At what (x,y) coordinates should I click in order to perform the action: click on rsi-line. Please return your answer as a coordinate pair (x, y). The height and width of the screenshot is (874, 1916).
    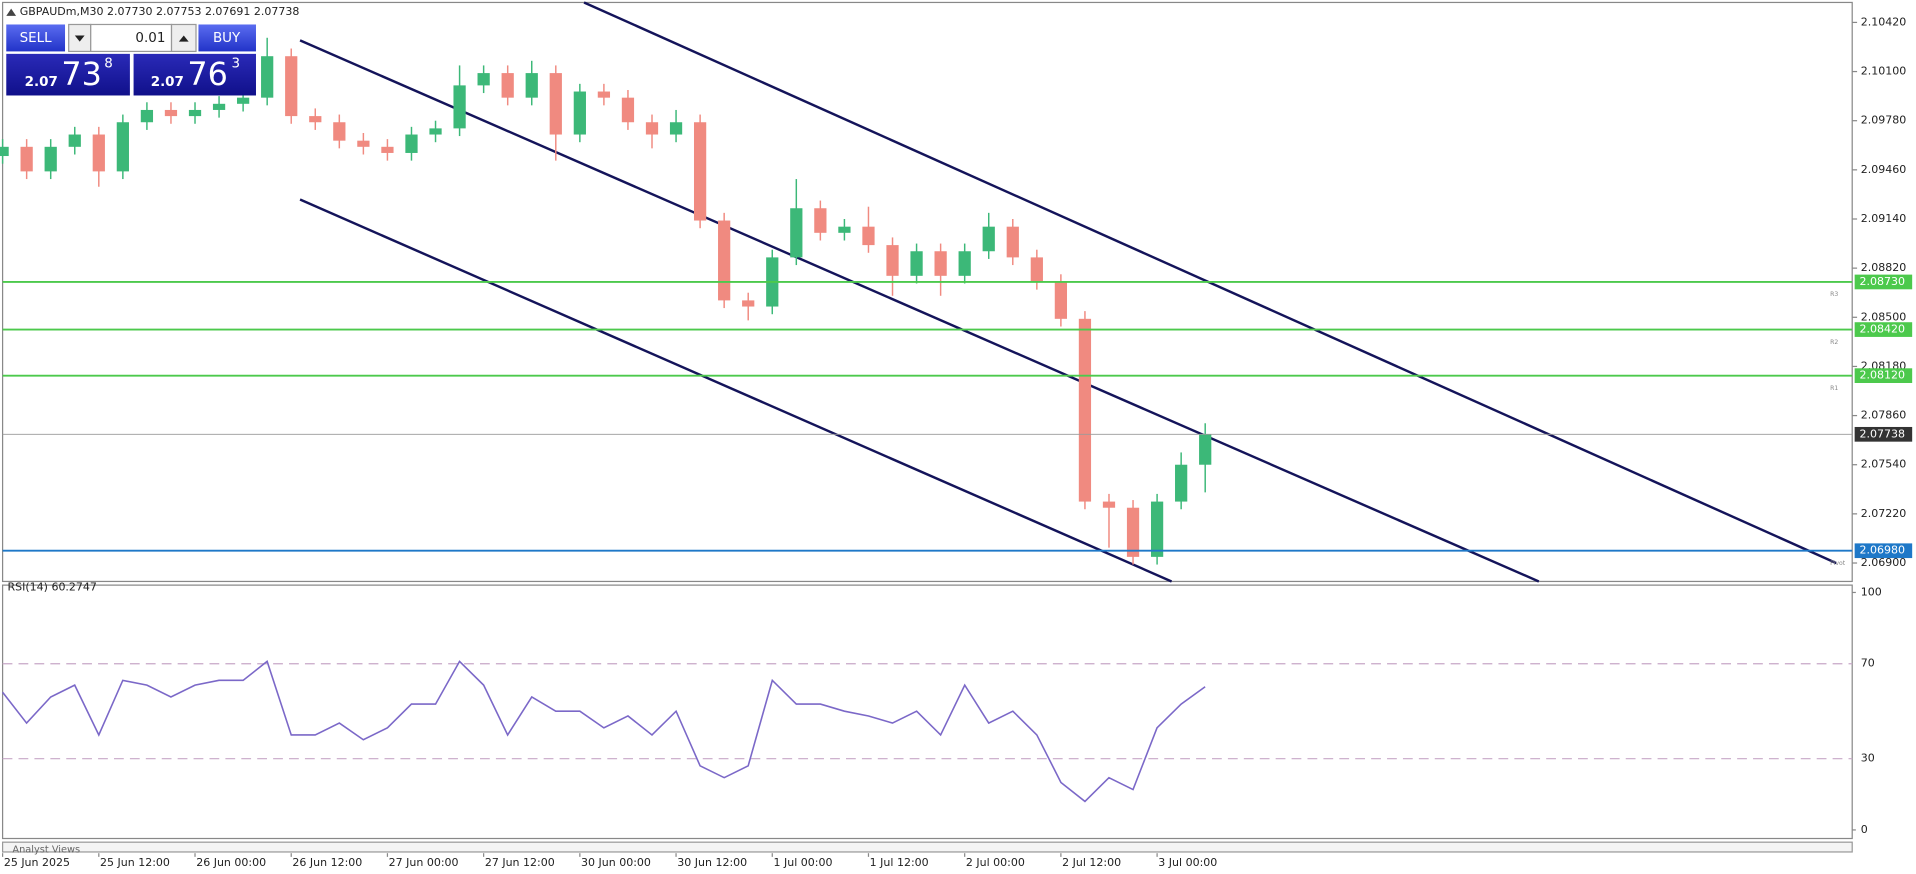
    Looking at the image, I should click on (603, 731).